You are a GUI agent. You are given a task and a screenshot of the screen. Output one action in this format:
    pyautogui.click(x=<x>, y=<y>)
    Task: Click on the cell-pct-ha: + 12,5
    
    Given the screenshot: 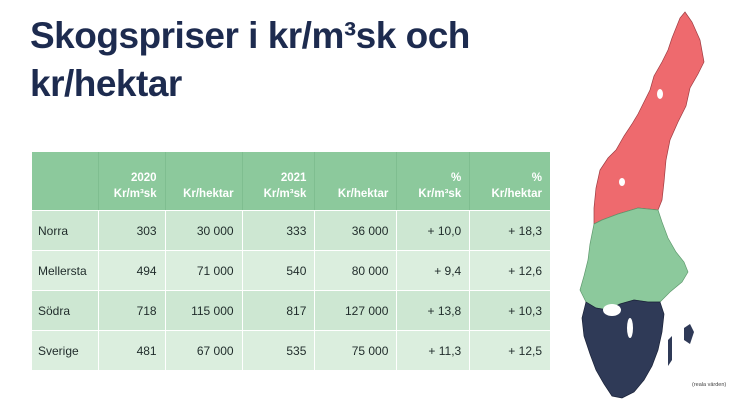 What is the action you would take?
    pyautogui.click(x=510, y=350)
    